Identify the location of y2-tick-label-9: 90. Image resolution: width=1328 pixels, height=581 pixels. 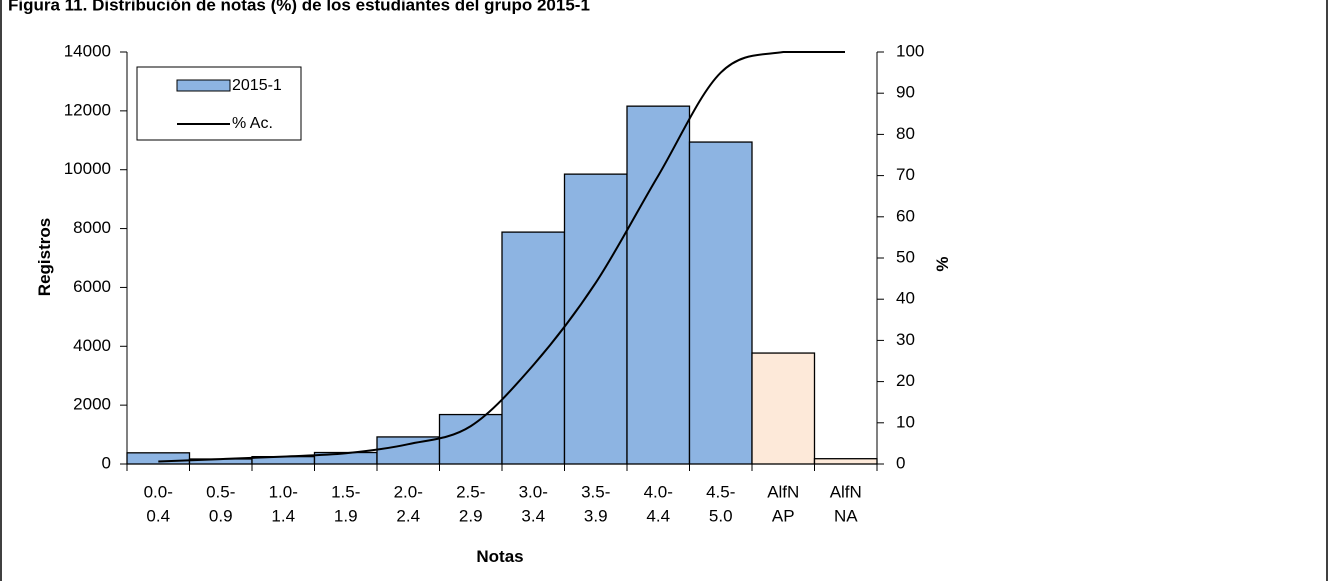
(905, 92).